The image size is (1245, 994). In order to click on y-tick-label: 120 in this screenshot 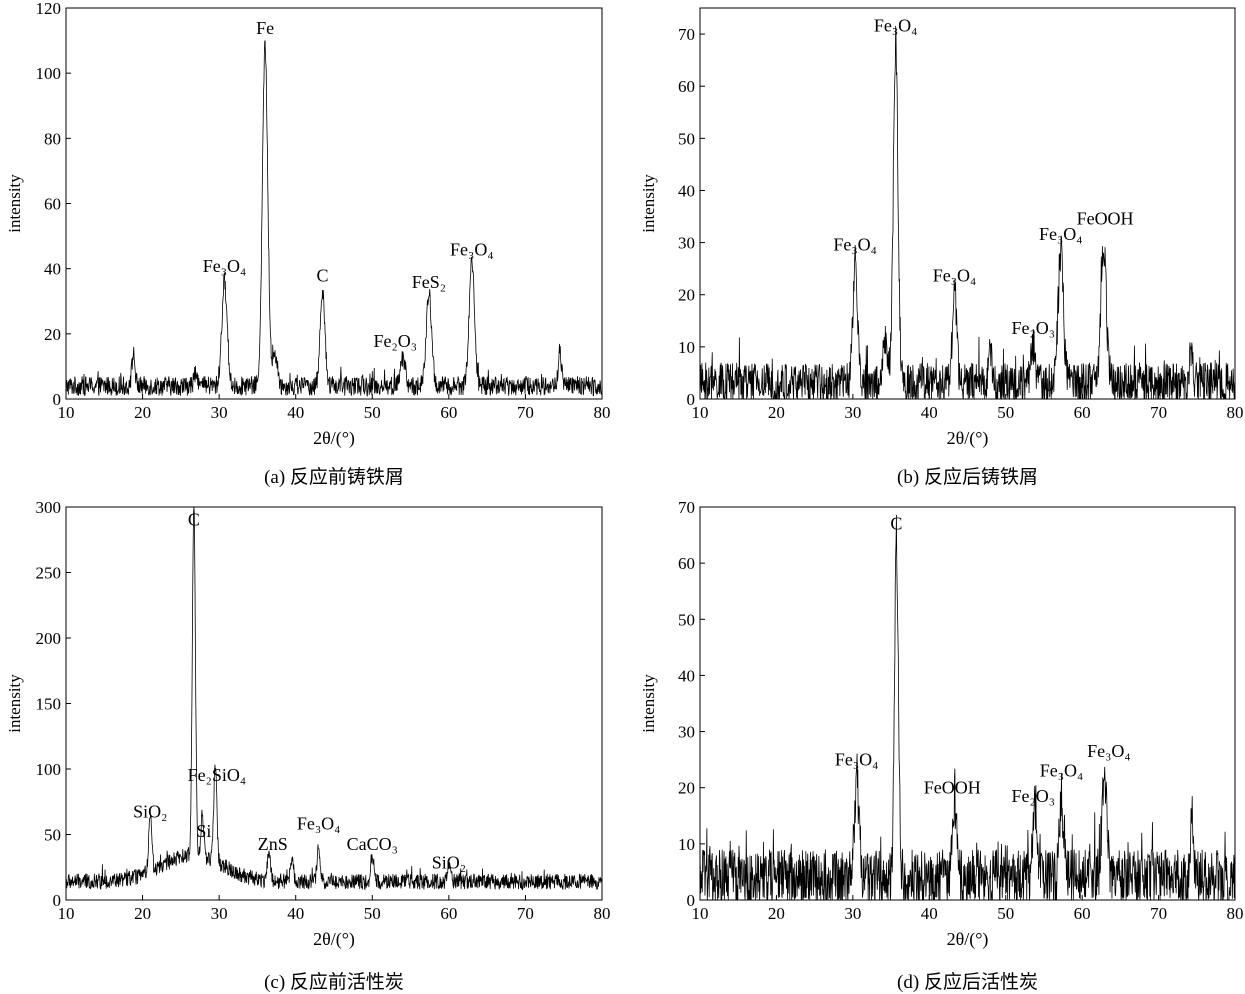, I will do `click(49, 9)`.